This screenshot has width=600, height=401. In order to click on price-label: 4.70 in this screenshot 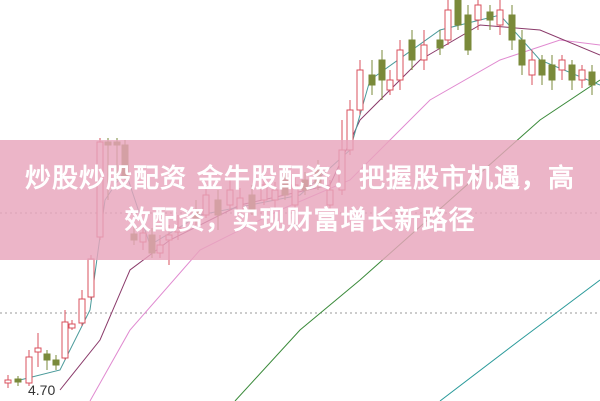, I will do `click(42, 390)`.